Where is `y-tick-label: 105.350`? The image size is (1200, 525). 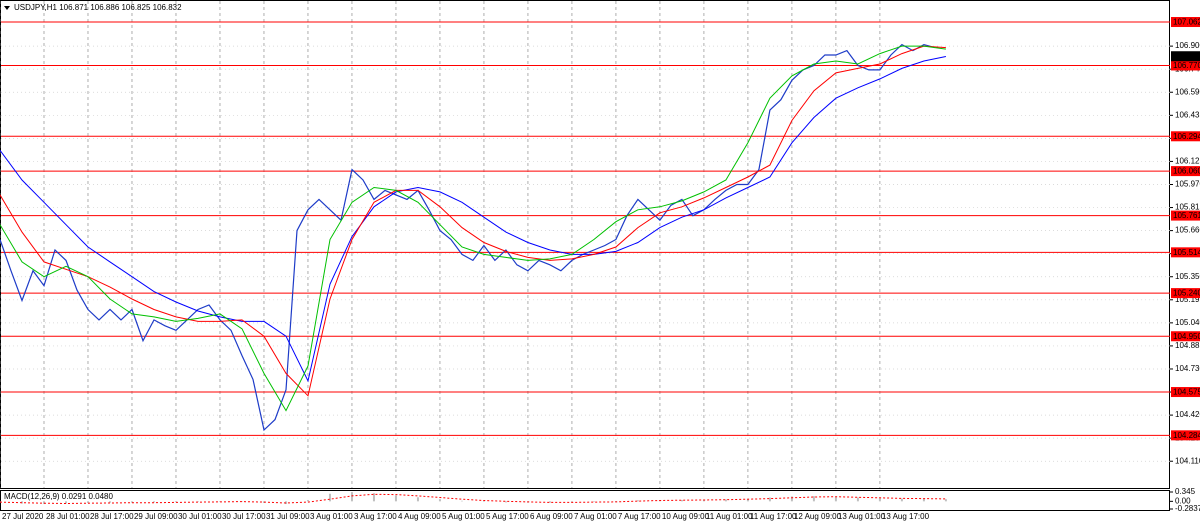 y-tick-label: 105.350 is located at coordinates (1187, 276).